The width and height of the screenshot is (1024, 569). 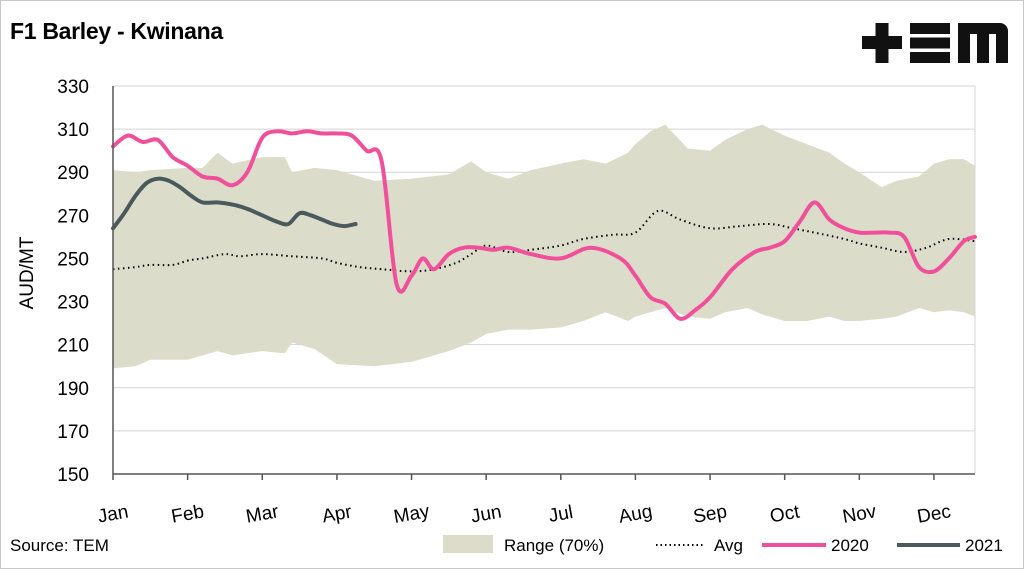 I want to click on y-tick-210: 210, so click(x=73, y=346).